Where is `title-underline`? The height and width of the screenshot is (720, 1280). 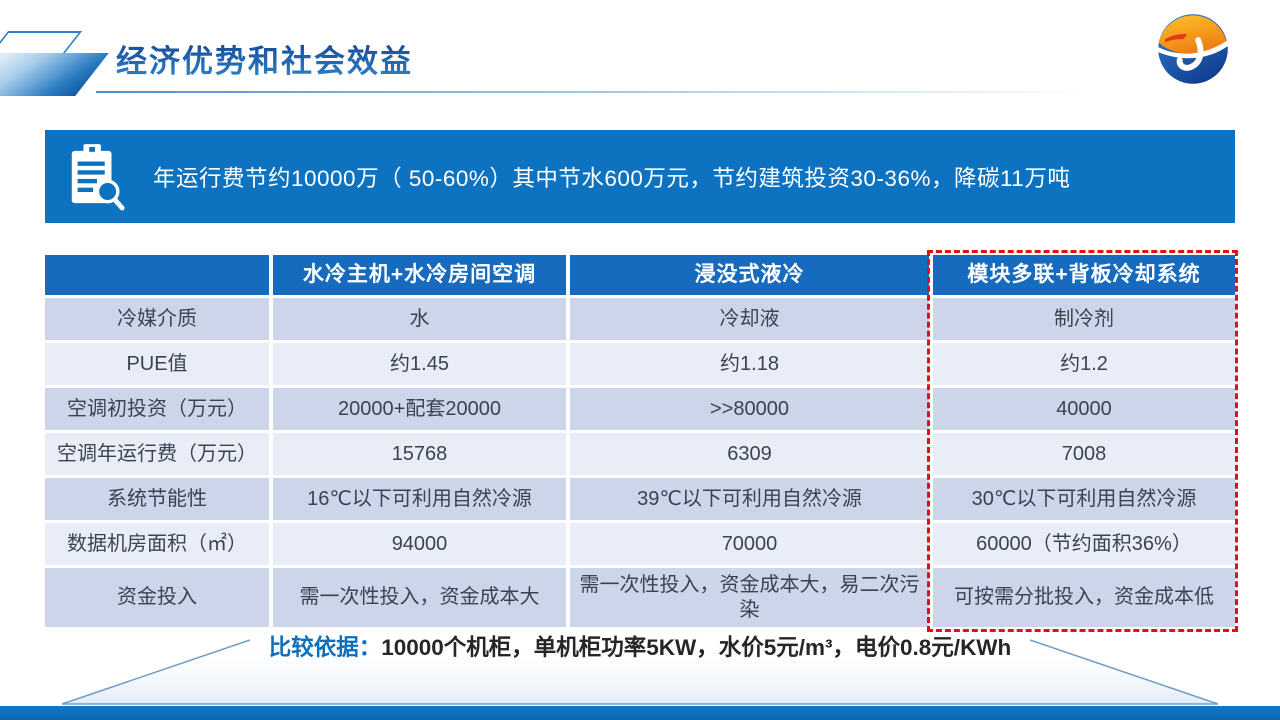 title-underline is located at coordinates (621, 92).